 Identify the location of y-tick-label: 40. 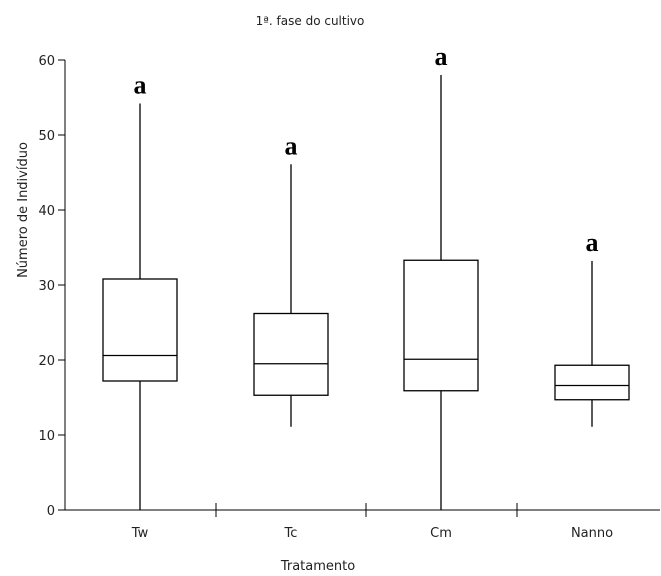
(46, 211).